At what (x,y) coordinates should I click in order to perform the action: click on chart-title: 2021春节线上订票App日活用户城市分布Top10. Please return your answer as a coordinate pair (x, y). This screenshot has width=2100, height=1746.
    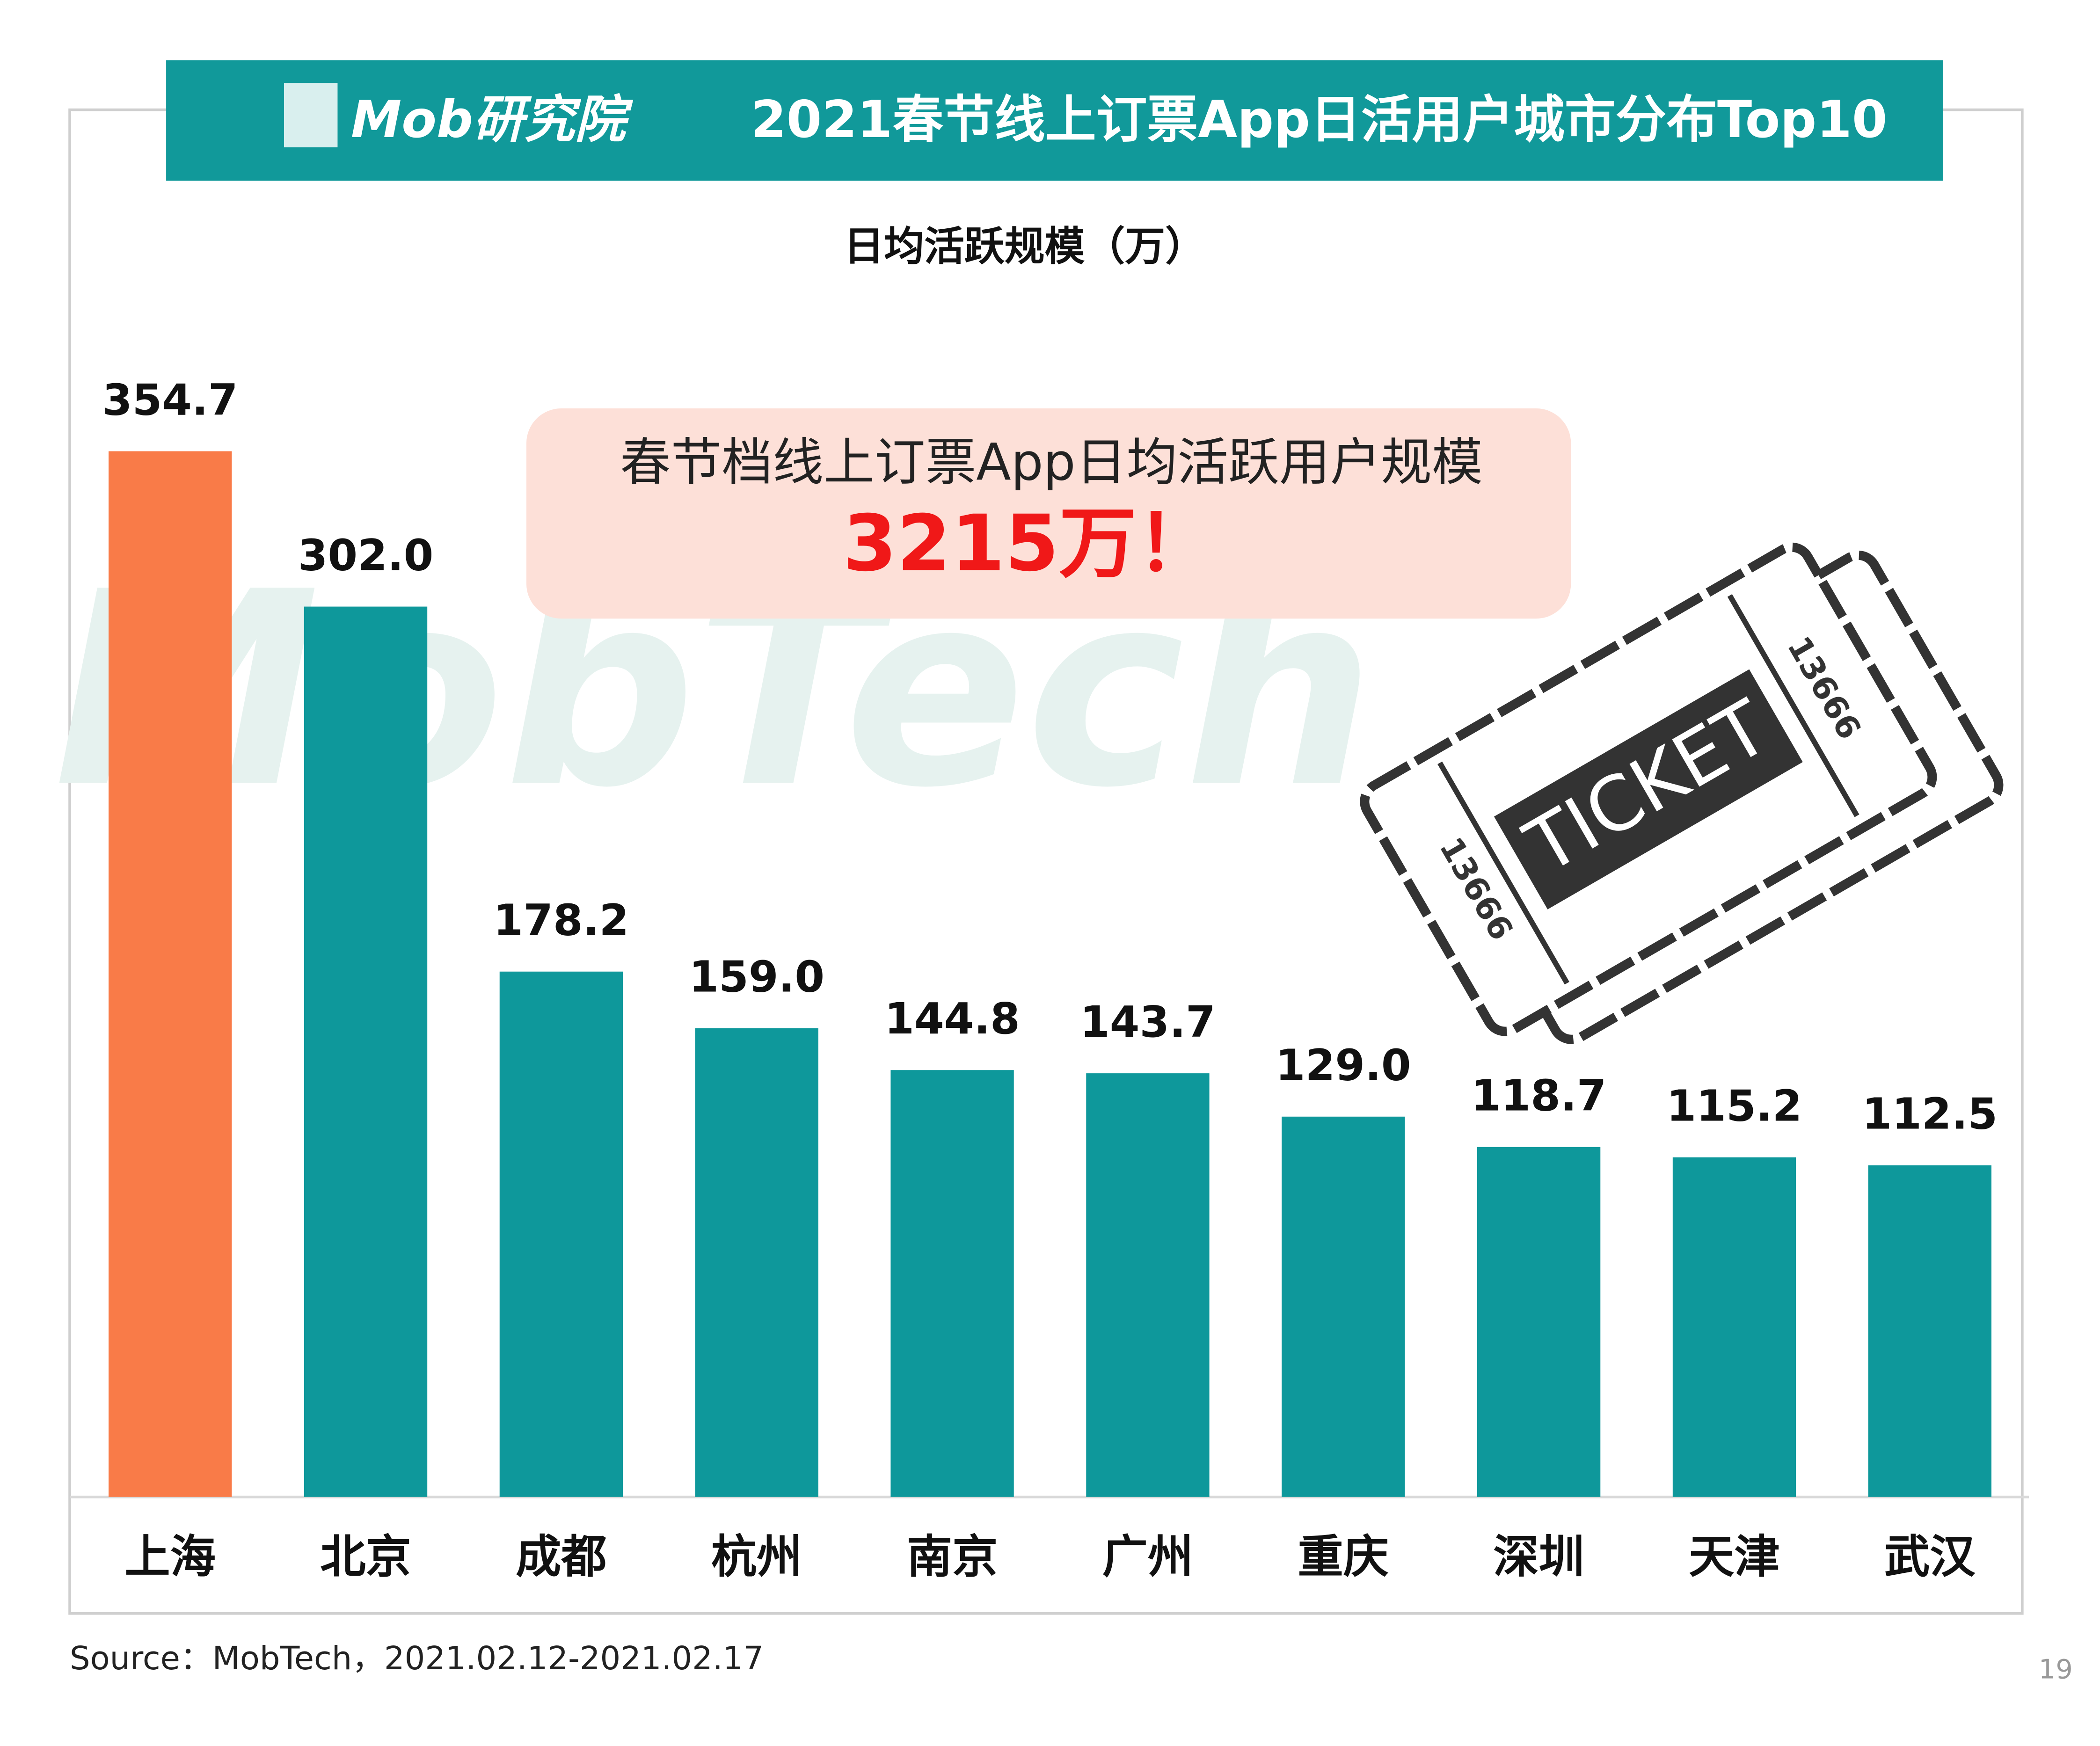
    Looking at the image, I should click on (1319, 119).